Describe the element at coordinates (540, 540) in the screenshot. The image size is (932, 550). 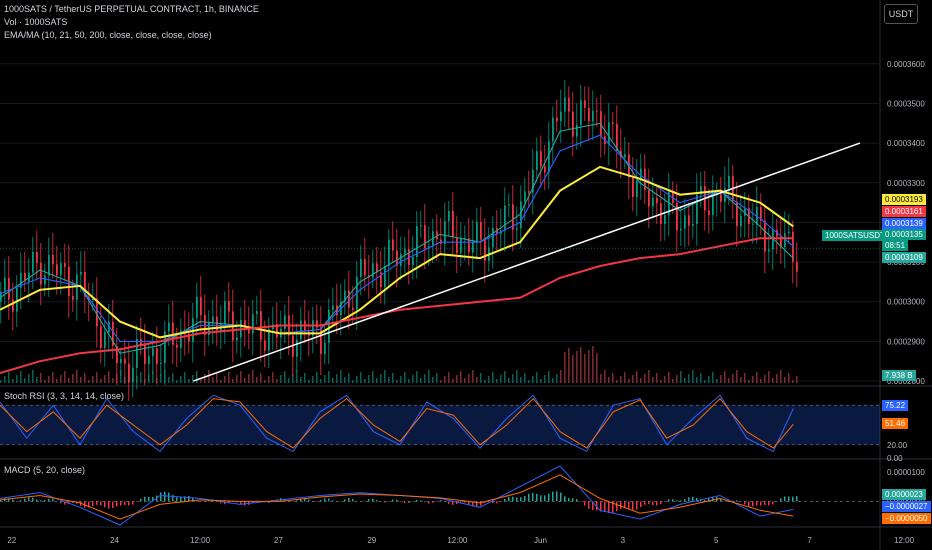
I see `time-axis-label: Jun` at that location.